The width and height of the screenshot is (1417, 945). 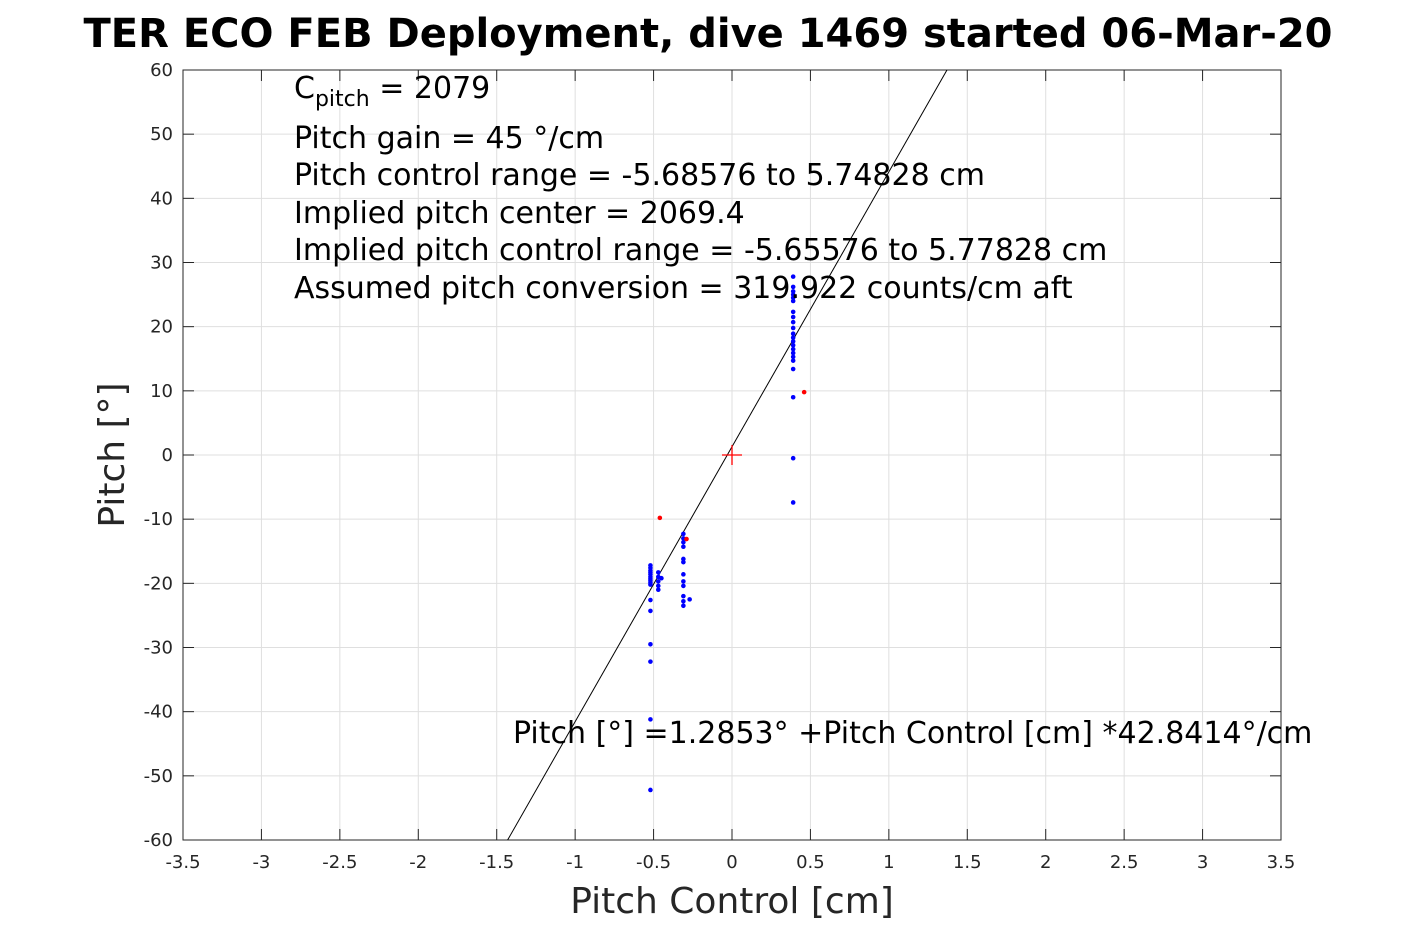 What do you see at coordinates (810, 862) in the screenshot?
I see `x-tick-label: 0.5` at bounding box center [810, 862].